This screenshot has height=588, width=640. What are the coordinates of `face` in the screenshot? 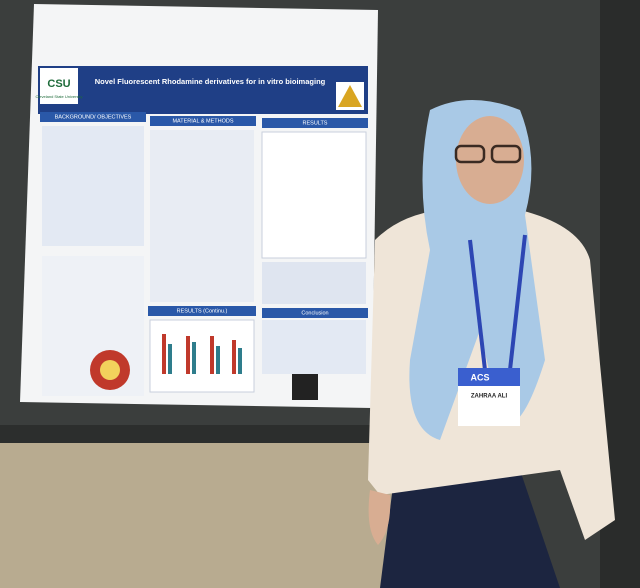 It's located at (490, 160).